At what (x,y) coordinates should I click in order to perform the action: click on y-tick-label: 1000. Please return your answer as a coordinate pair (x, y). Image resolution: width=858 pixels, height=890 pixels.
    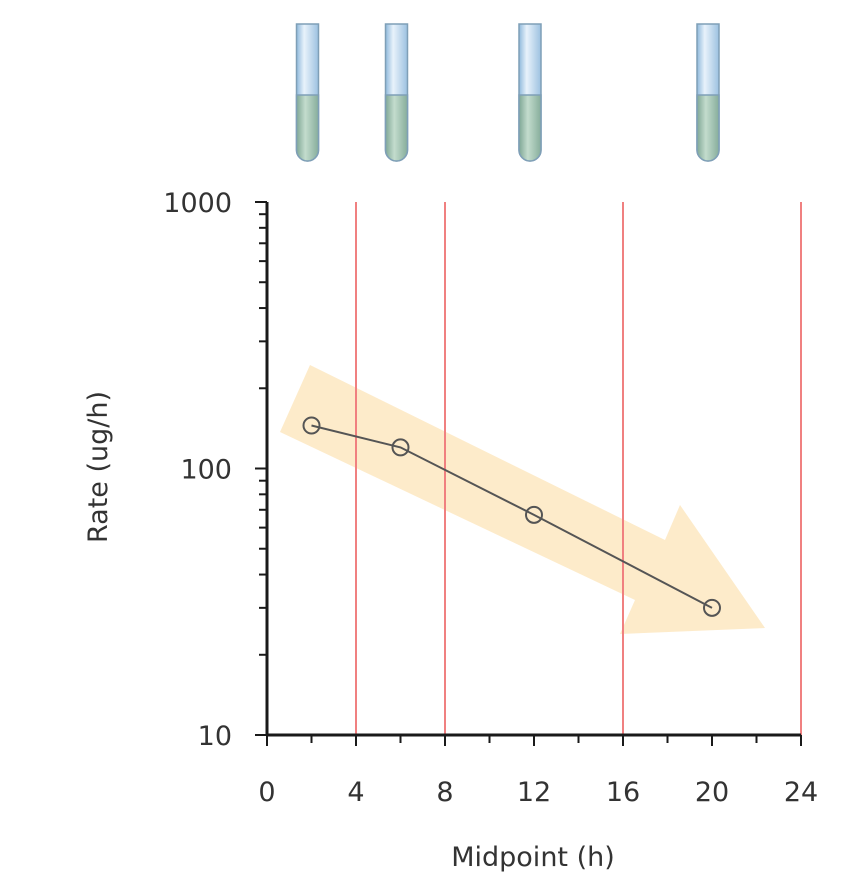
    Looking at the image, I should click on (197, 203).